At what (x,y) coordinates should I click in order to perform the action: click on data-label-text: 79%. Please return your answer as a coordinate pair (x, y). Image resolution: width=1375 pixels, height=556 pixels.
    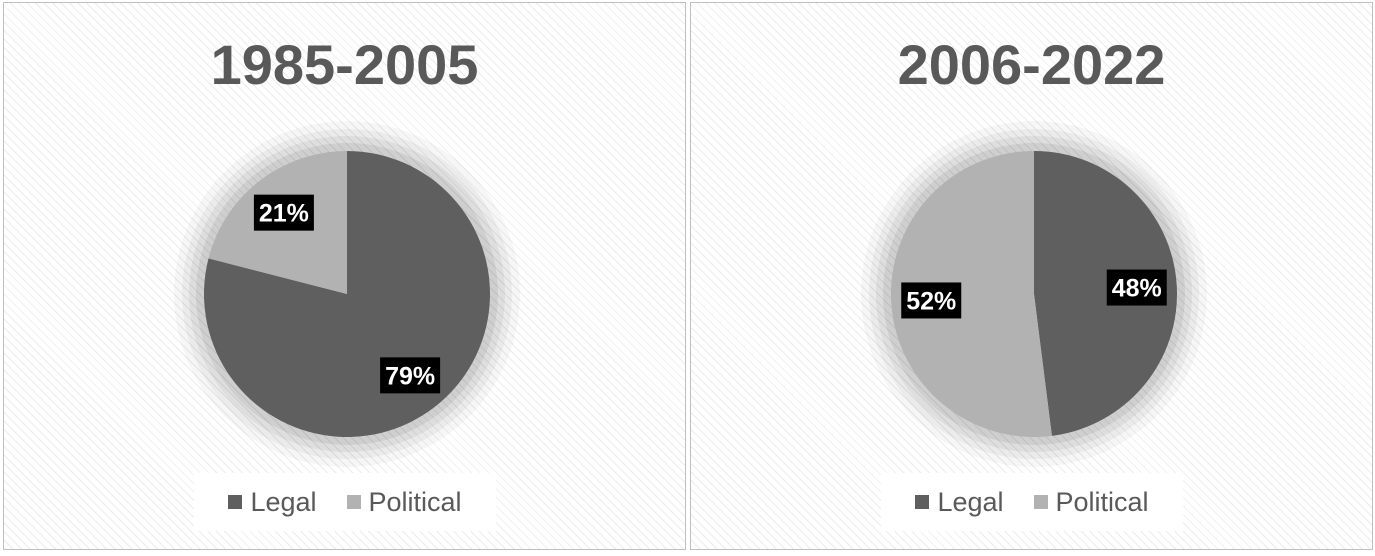
    Looking at the image, I should click on (410, 376).